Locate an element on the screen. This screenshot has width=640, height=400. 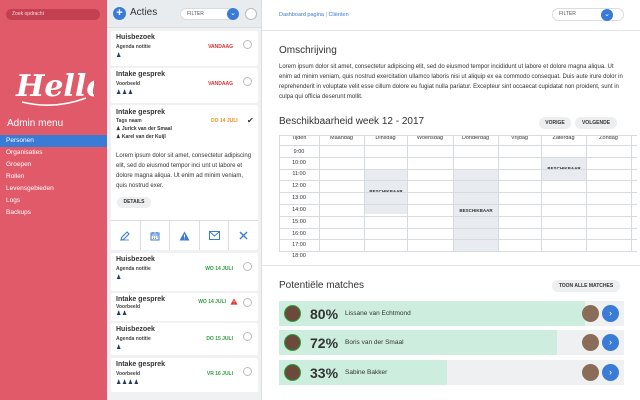
show-all-matches-button: TOON ALLE MATCHES is located at coordinates (586, 286).